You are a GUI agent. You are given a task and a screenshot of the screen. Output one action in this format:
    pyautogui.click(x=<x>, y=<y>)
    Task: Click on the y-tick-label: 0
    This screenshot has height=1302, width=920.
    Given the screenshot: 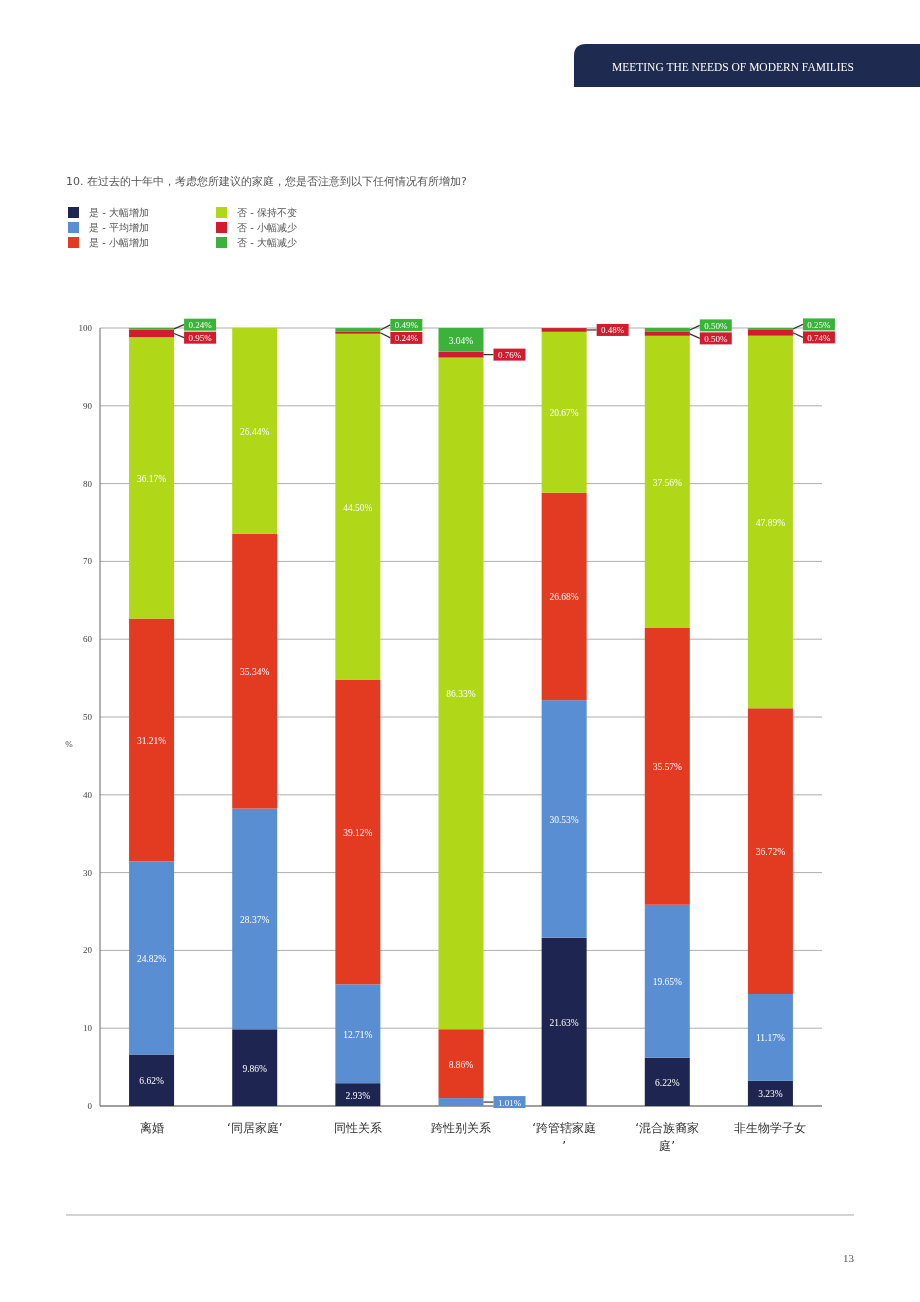 What is the action you would take?
    pyautogui.click(x=90, y=1106)
    